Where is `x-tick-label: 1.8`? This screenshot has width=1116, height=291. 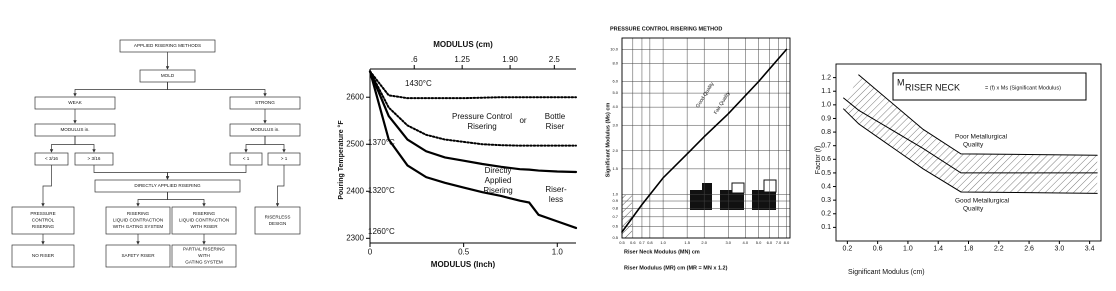
x-tick-label: 1.8 is located at coordinates (969, 249).